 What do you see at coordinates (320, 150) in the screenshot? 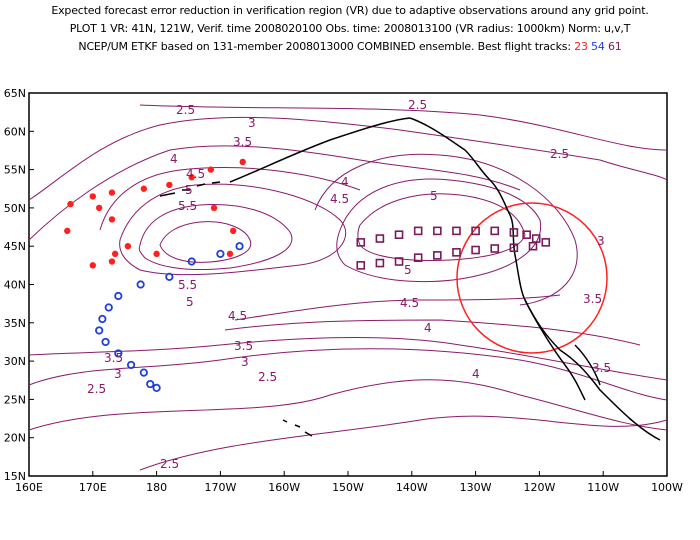
I see `coastline-alaska-peninsula` at bounding box center [320, 150].